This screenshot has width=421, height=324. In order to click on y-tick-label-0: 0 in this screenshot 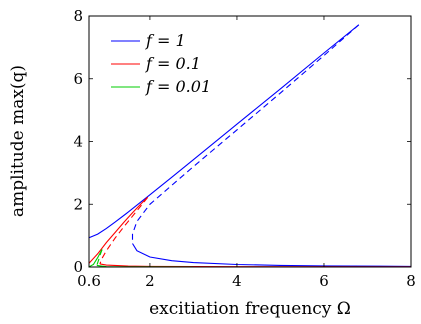, I will do `click(78, 267)`.